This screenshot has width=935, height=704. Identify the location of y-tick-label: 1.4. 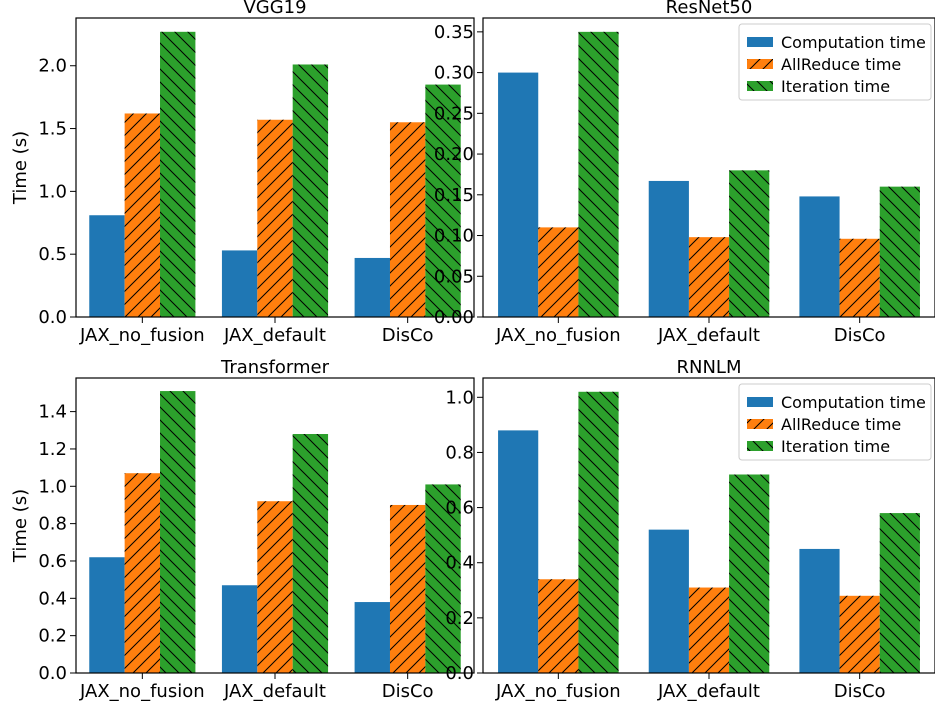
(52, 412).